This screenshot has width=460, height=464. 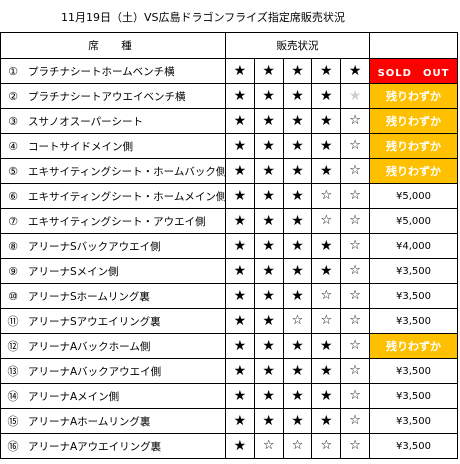 What do you see at coordinates (95, 447) in the screenshot?
I see `seat-name: アリーナAアウエイリング裏` at bounding box center [95, 447].